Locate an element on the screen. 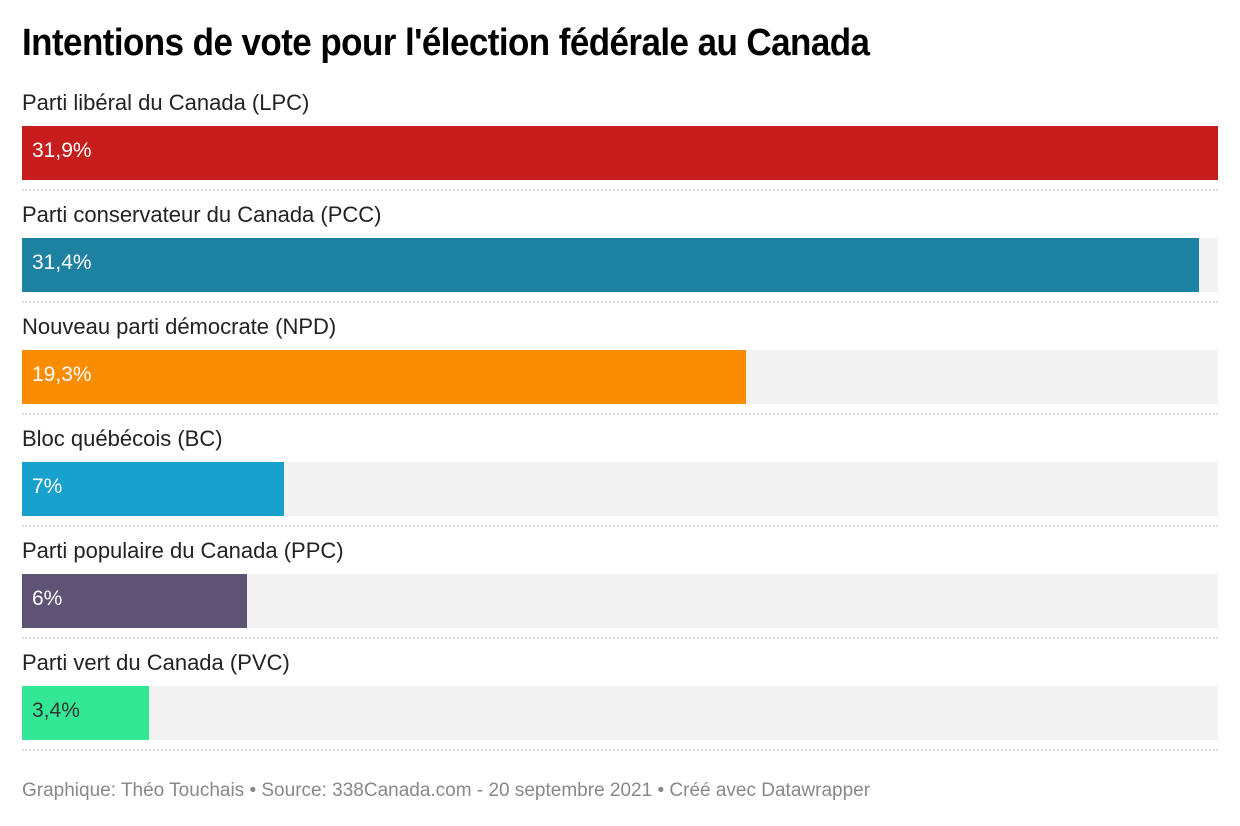 The image size is (1240, 826). category-label: Bloc québécois (BC) is located at coordinates (122, 438).